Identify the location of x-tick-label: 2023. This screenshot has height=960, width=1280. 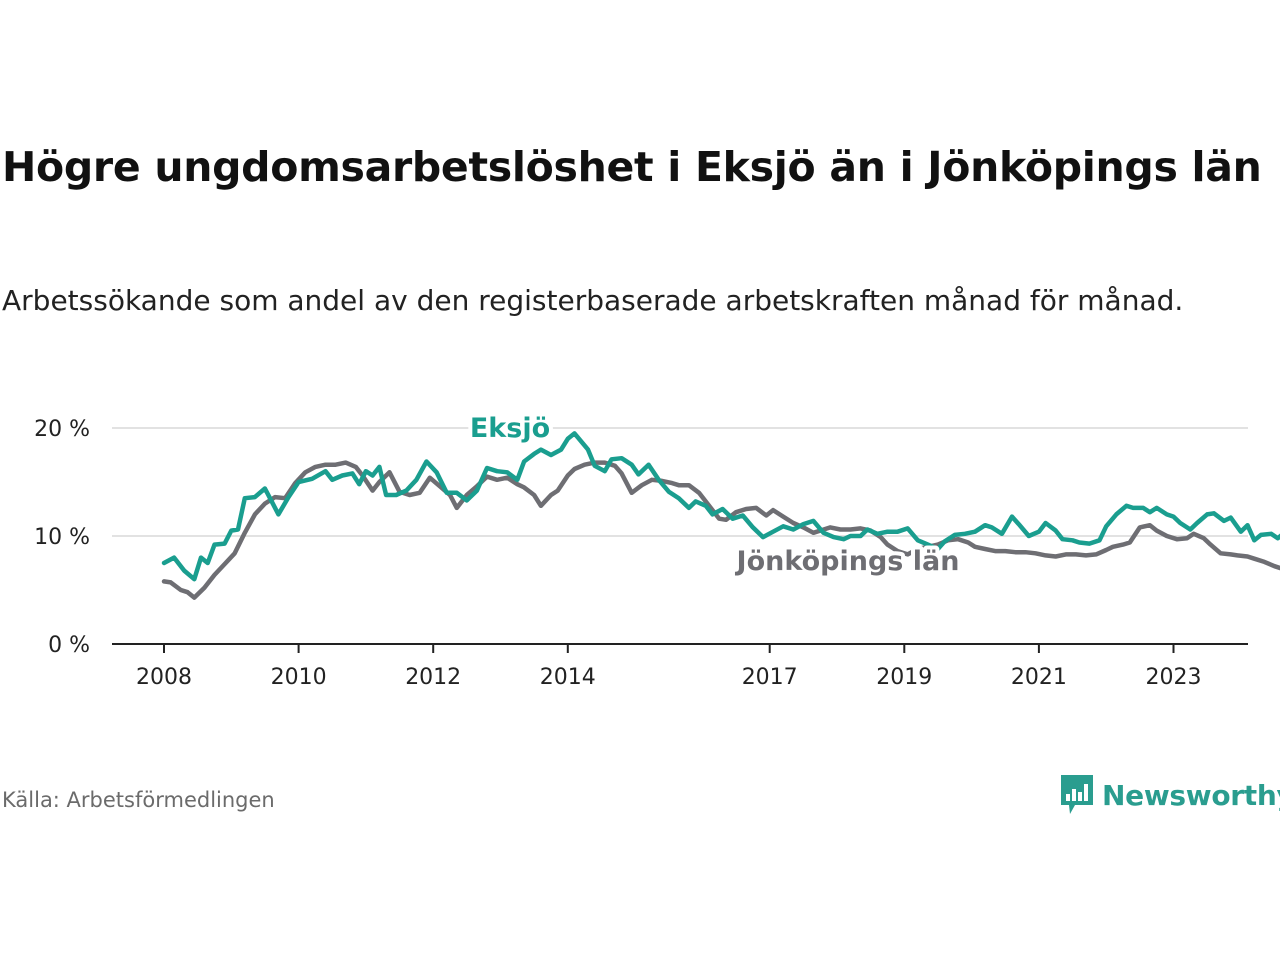
(1174, 677).